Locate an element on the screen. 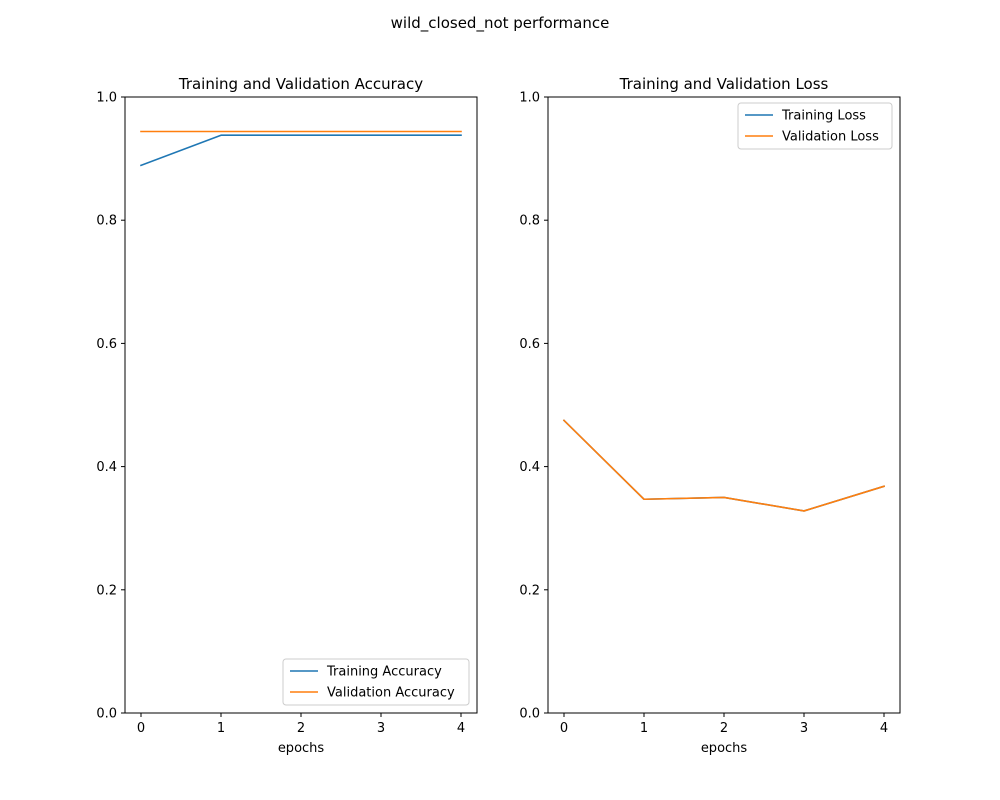  accuracy-y-tick-label: 0.6 is located at coordinates (106, 344).